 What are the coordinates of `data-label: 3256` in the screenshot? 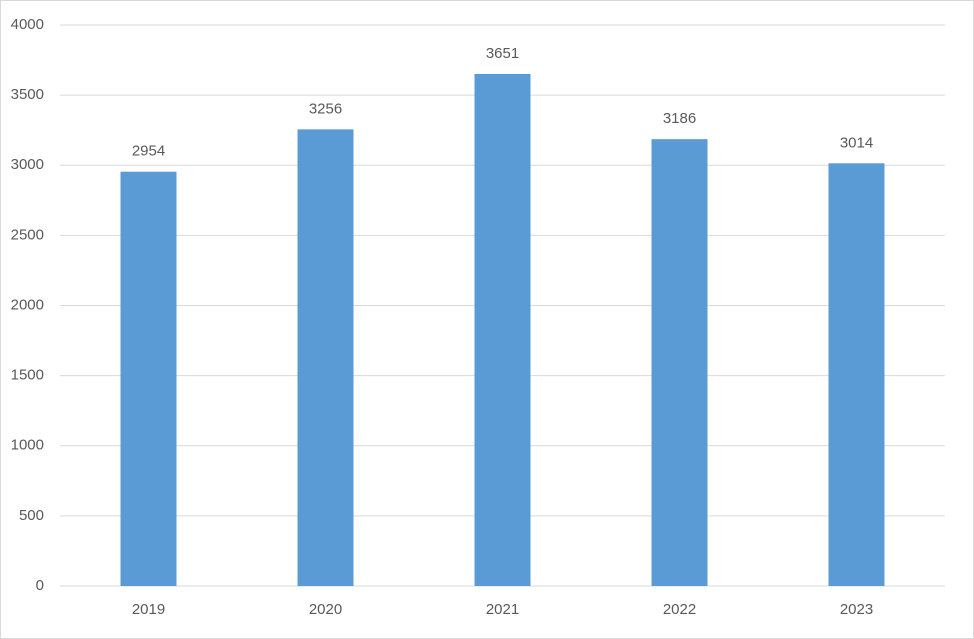 It's located at (325, 108).